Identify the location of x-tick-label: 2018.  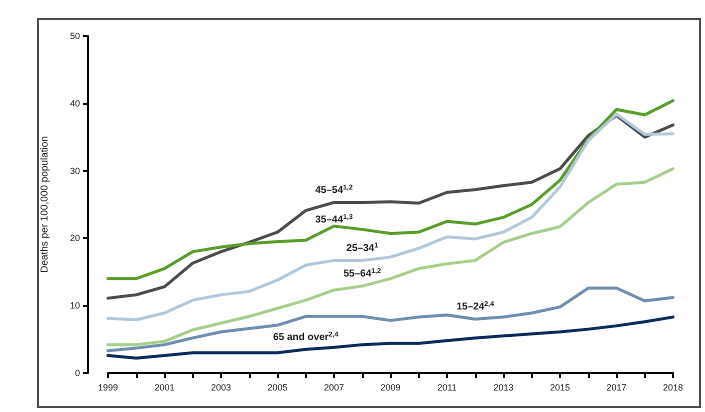
(673, 387).